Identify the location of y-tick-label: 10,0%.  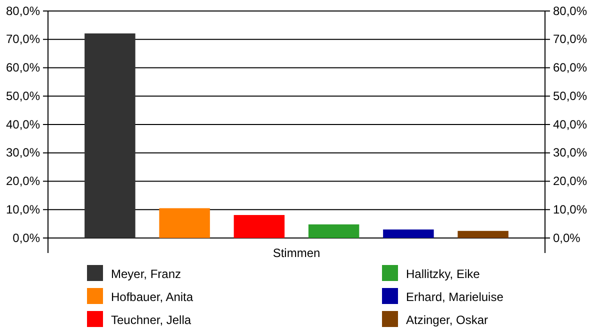
(23, 209).